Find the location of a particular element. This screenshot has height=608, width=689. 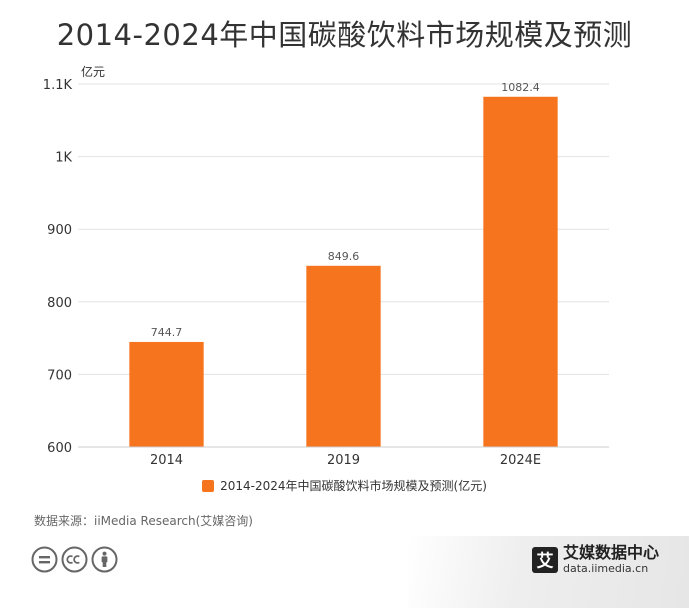

cc-icon is located at coordinates (74, 559).